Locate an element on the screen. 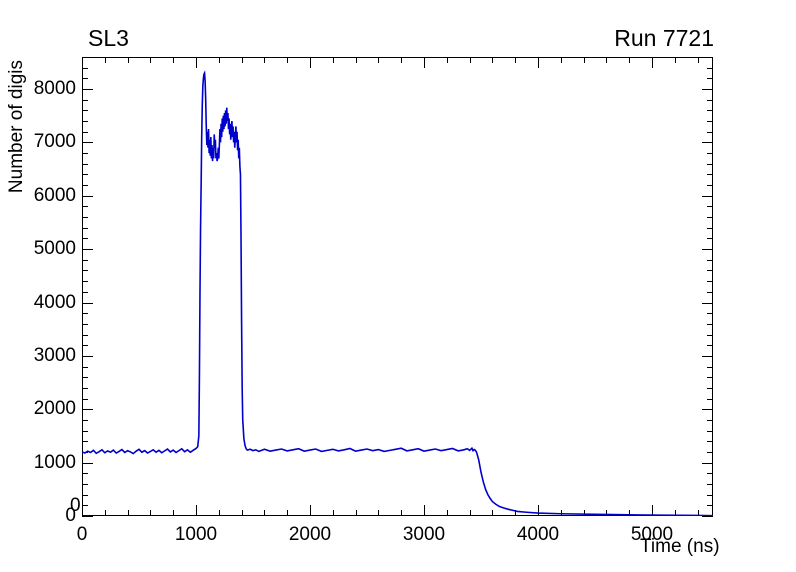 The image size is (796, 572). plot-title-left: SL3 is located at coordinates (108, 38).